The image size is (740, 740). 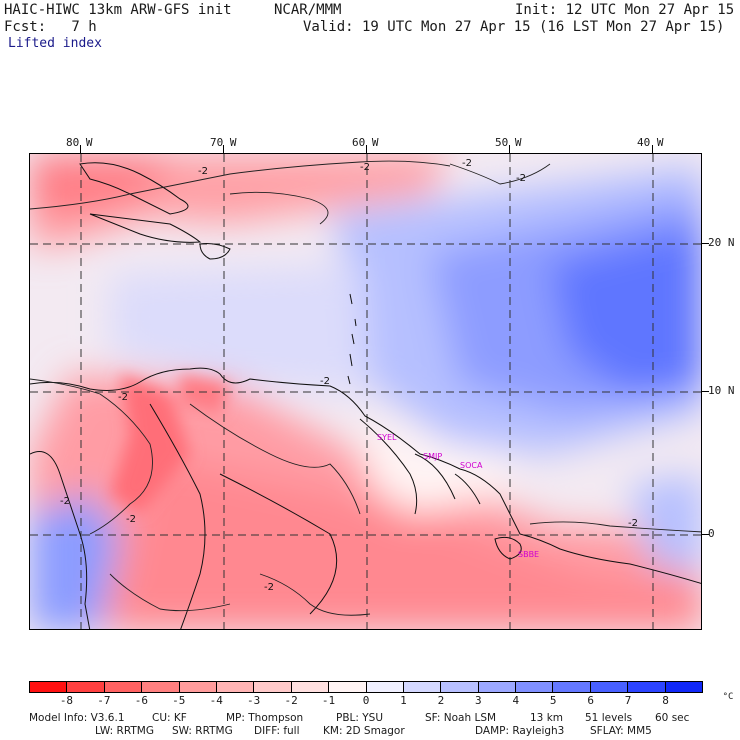 I want to click on colorbar-tick-label: 2, so click(x=441, y=700).